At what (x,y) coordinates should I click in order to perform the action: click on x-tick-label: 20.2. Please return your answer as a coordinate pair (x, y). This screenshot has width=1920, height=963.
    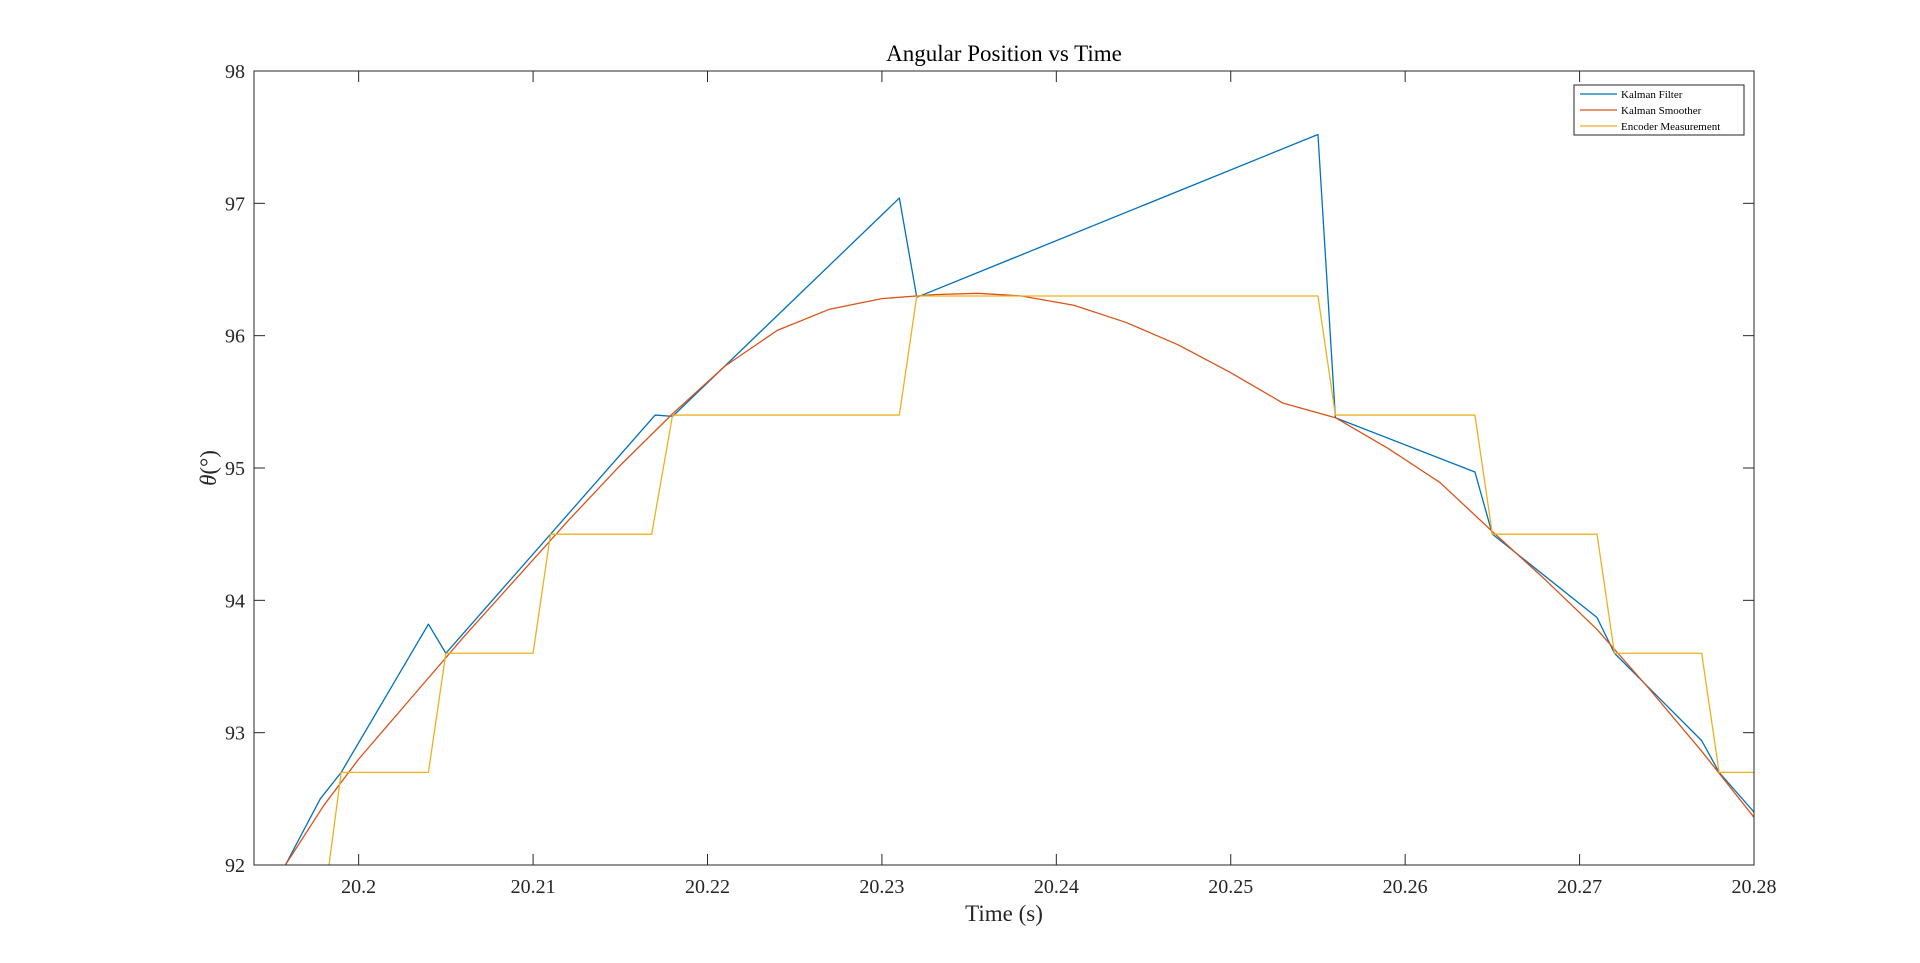
    Looking at the image, I should click on (358, 887).